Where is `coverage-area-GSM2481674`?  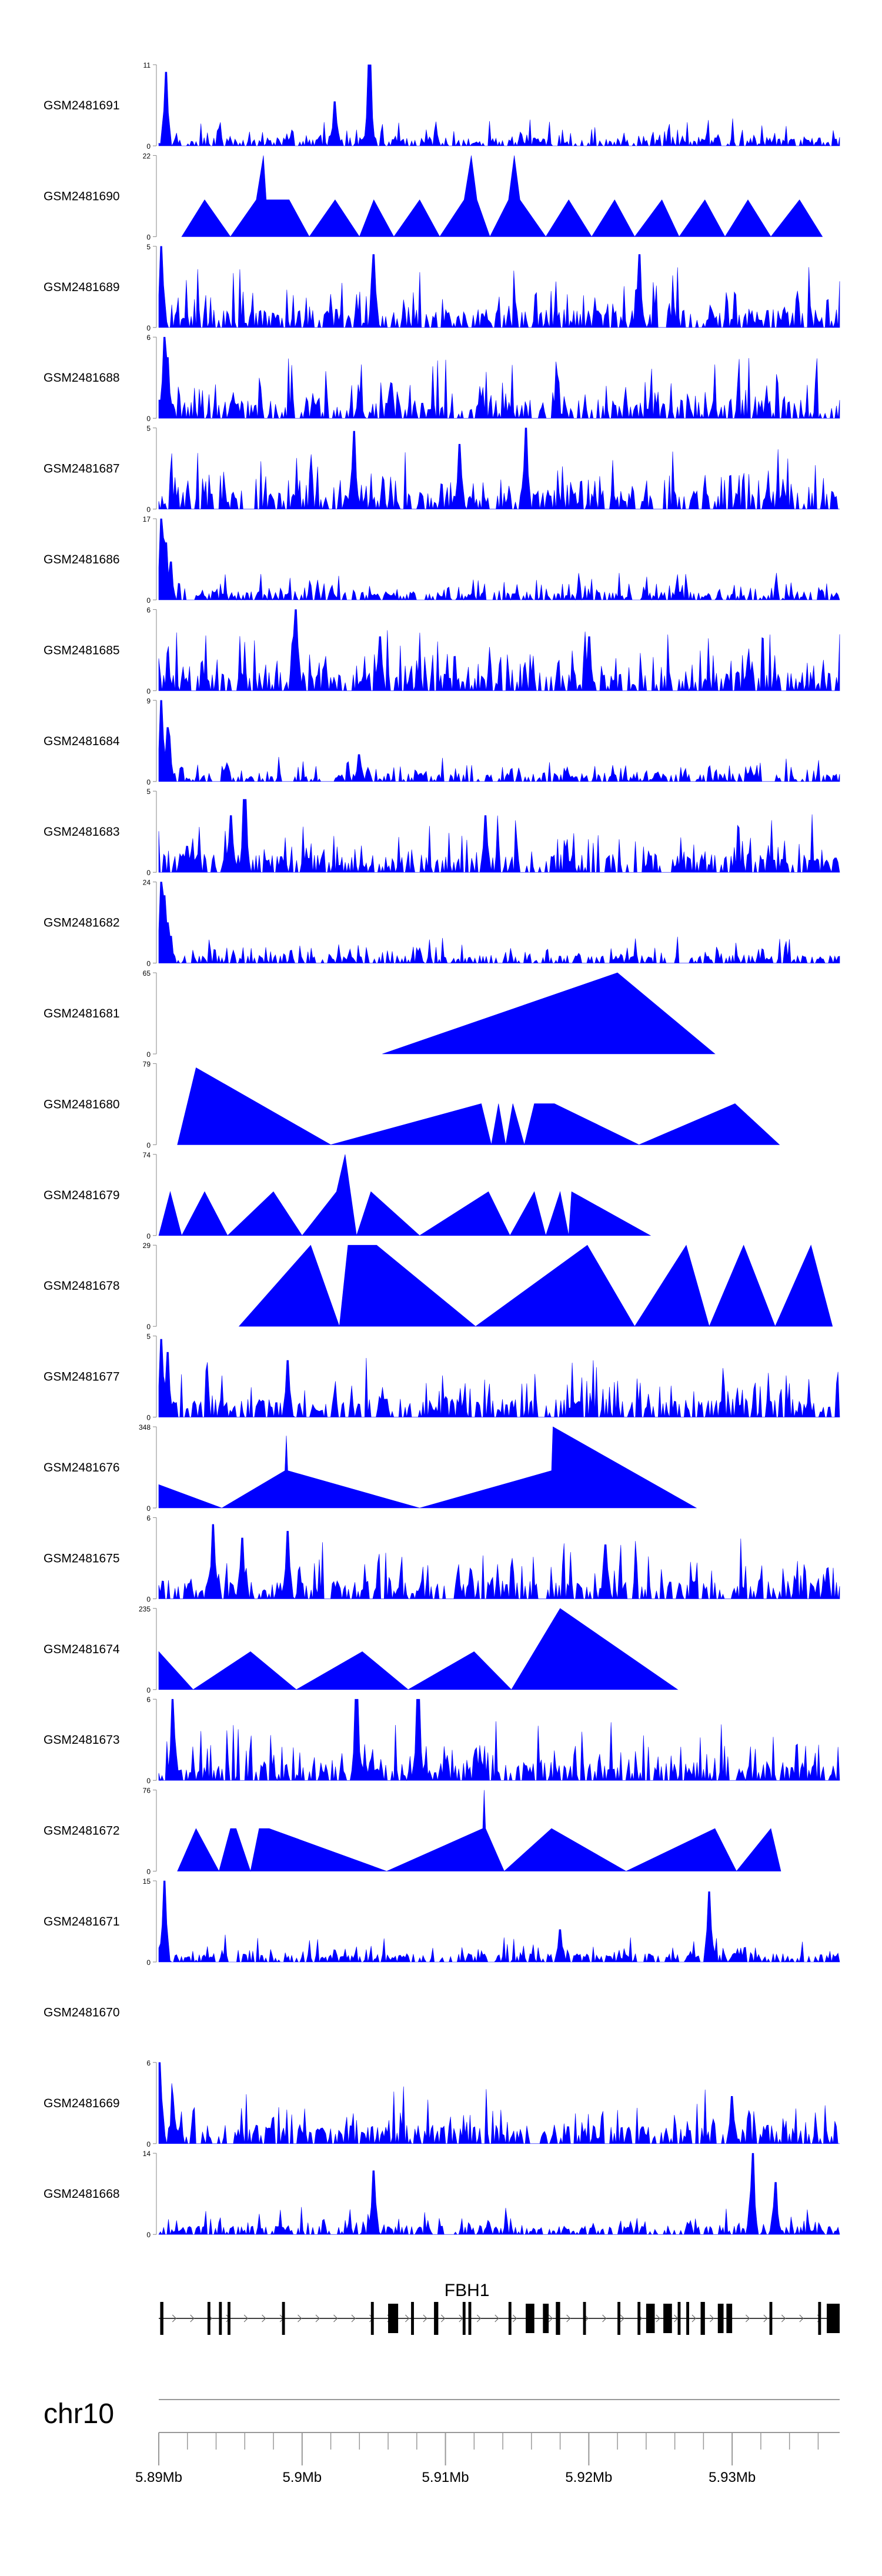
coverage-area-GSM2481674 is located at coordinates (418, 1649).